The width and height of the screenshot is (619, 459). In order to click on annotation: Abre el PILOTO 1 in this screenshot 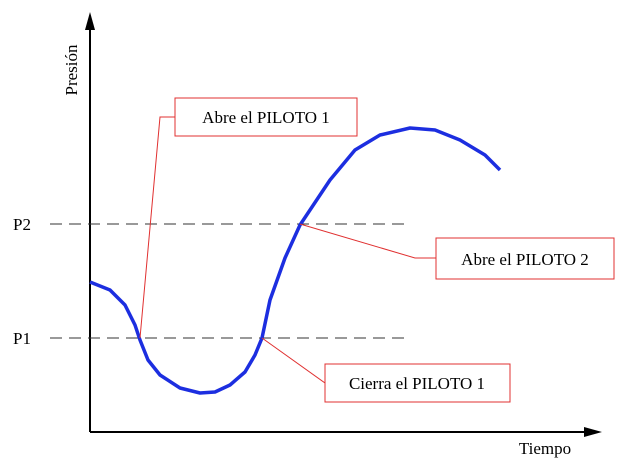, I will do `click(266, 117)`.